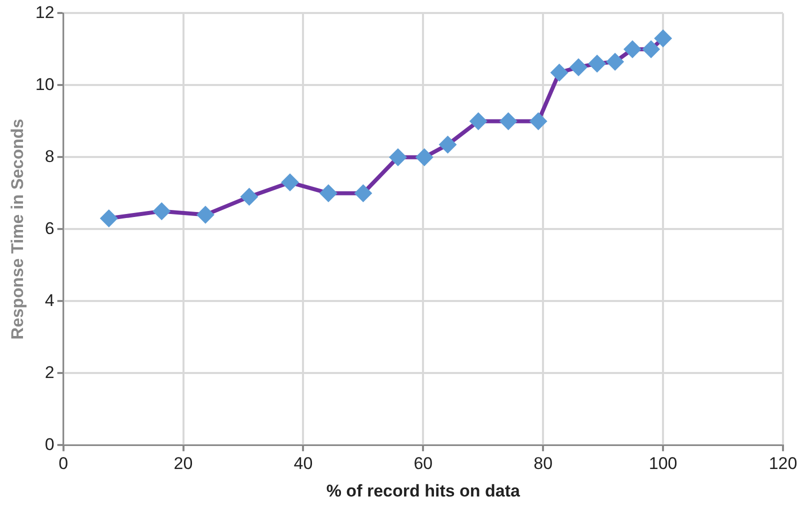  I want to click on y-tick-label: 8, so click(49, 156).